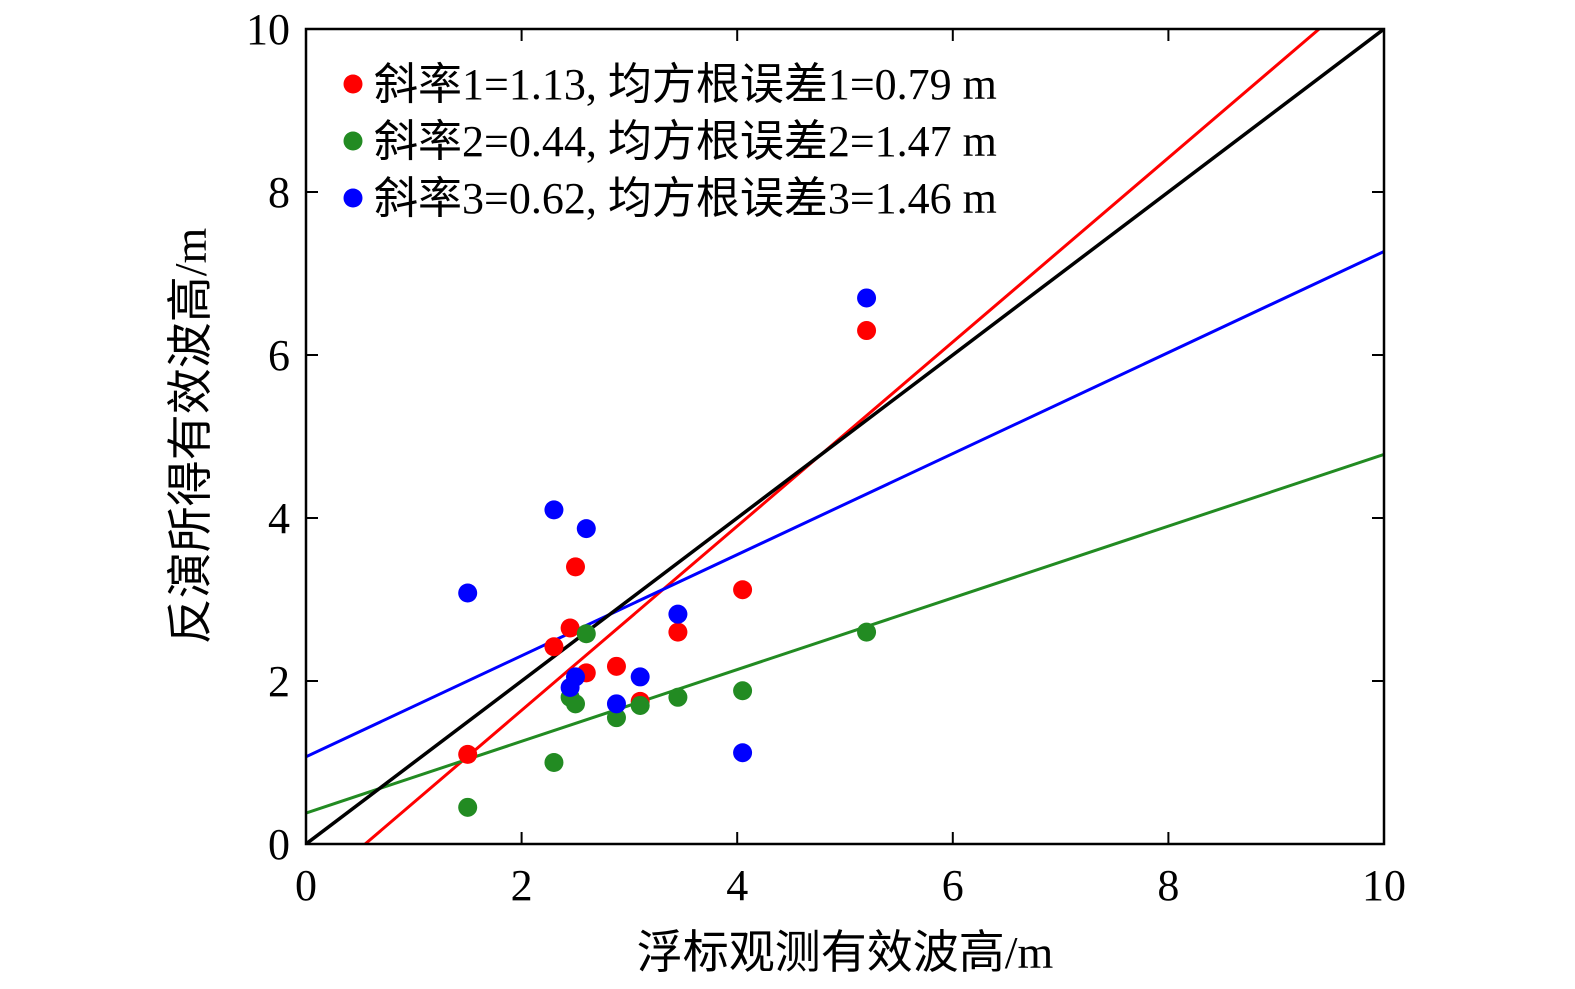  Describe the element at coordinates (268, 29) in the screenshot. I see `y-tick-label: 10` at that location.